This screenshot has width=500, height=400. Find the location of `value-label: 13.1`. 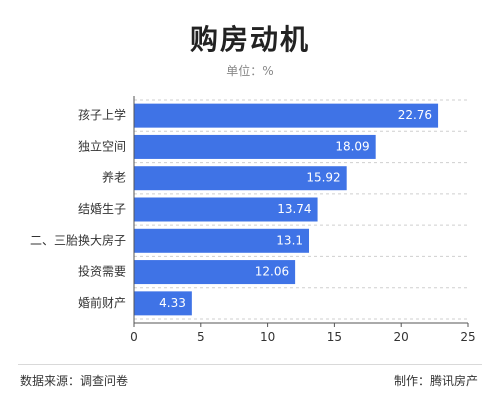

value-label: 13.1 is located at coordinates (289, 240).